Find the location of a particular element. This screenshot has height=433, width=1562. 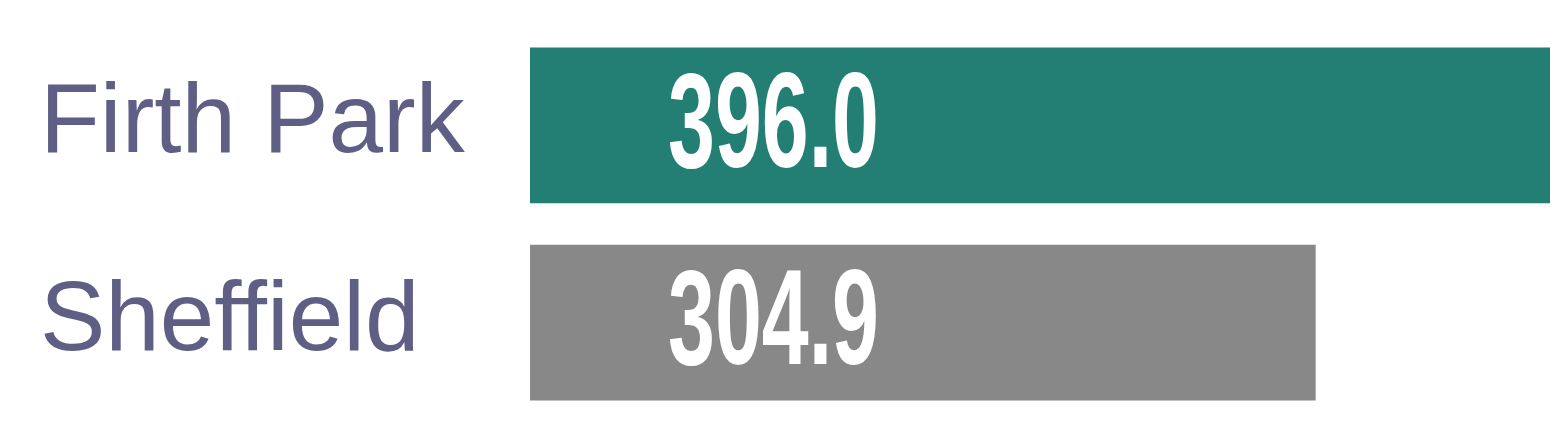

data-label: 396.0 is located at coordinates (773, 120).